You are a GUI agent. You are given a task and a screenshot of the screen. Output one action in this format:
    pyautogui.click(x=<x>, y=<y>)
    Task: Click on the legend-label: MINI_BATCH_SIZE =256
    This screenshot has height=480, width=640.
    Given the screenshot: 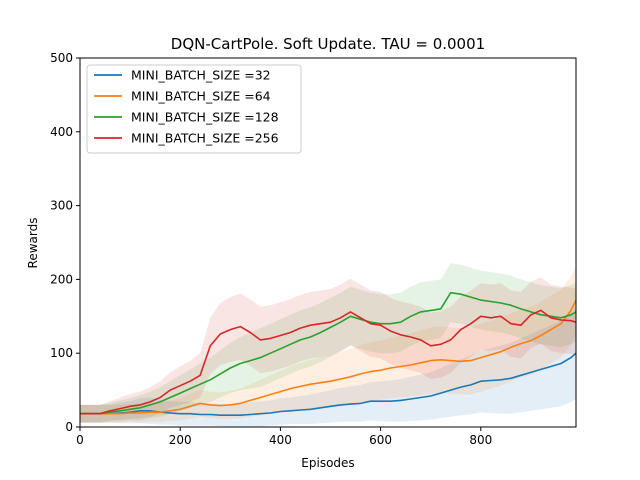 What is the action you would take?
    pyautogui.click(x=205, y=138)
    